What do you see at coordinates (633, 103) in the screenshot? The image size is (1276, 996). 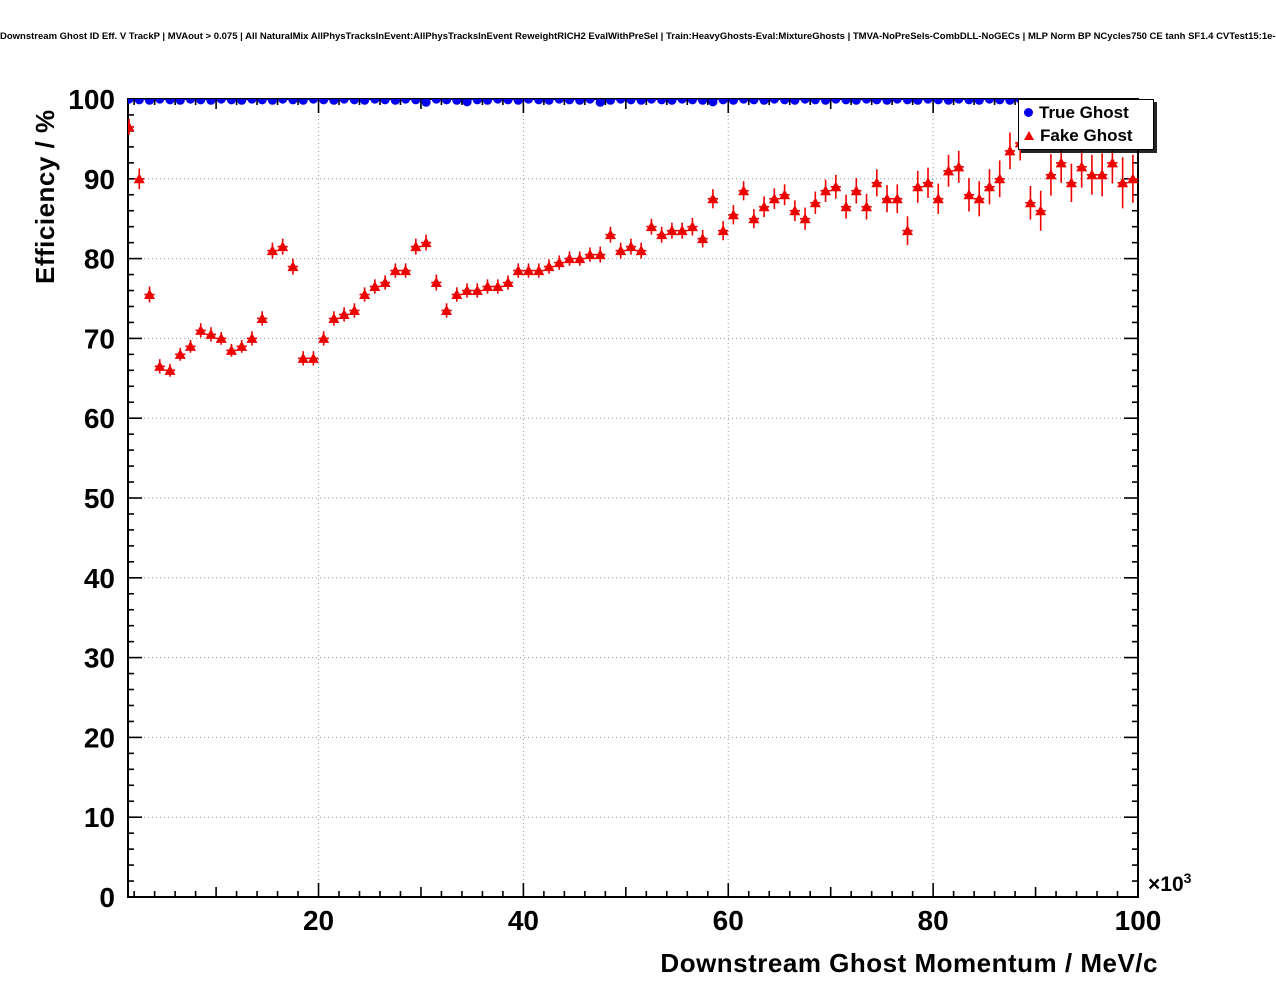 I see `series-true-ghost` at bounding box center [633, 103].